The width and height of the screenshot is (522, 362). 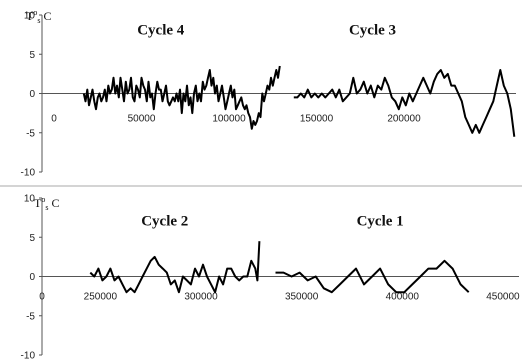 I want to click on x-tick-label: 450000, so click(x=503, y=297).